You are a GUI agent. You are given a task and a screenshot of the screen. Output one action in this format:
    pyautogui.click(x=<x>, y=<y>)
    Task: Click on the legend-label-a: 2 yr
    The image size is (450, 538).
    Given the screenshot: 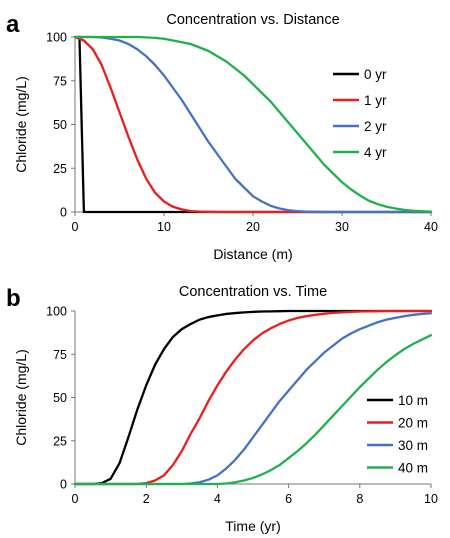 What is the action you would take?
    pyautogui.click(x=375, y=126)
    